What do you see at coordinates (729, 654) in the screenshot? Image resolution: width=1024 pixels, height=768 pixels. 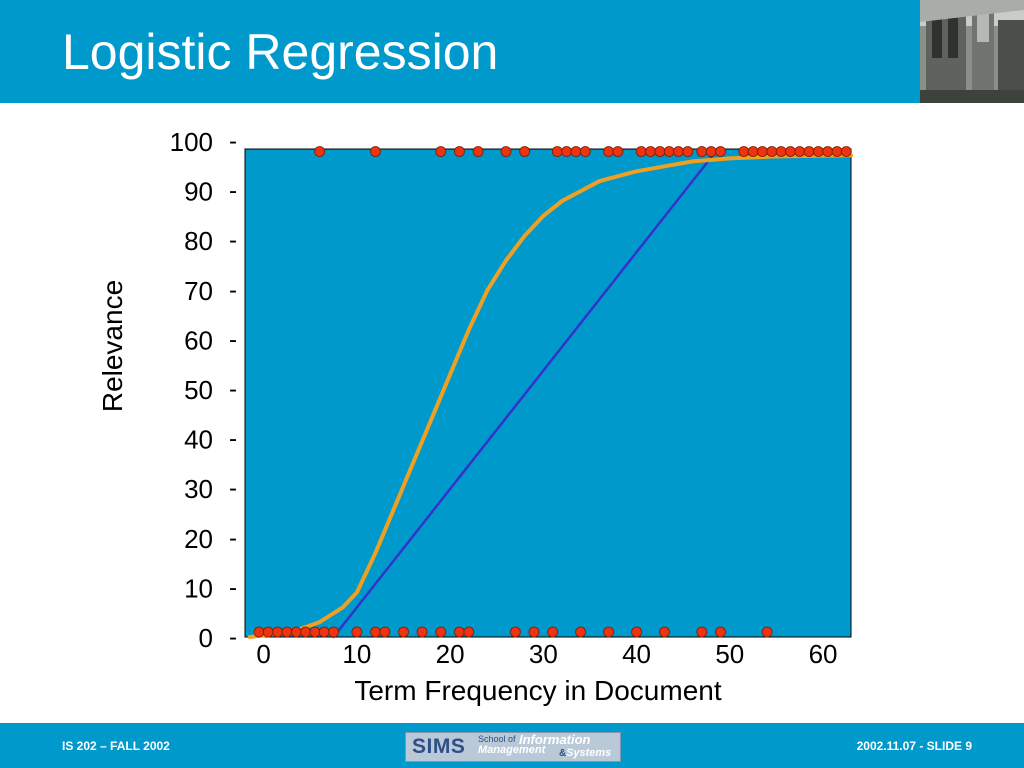 I see `x-tick-label: 50` at bounding box center [729, 654].